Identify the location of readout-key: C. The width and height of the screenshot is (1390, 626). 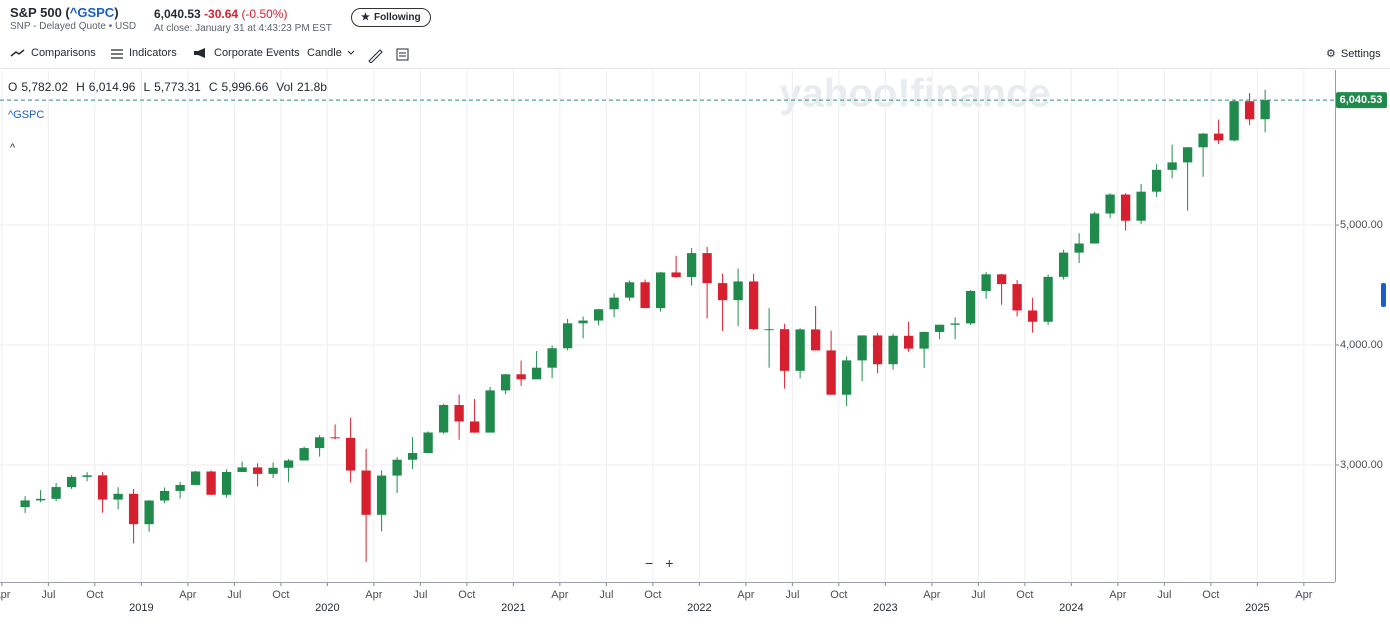
(213, 87).